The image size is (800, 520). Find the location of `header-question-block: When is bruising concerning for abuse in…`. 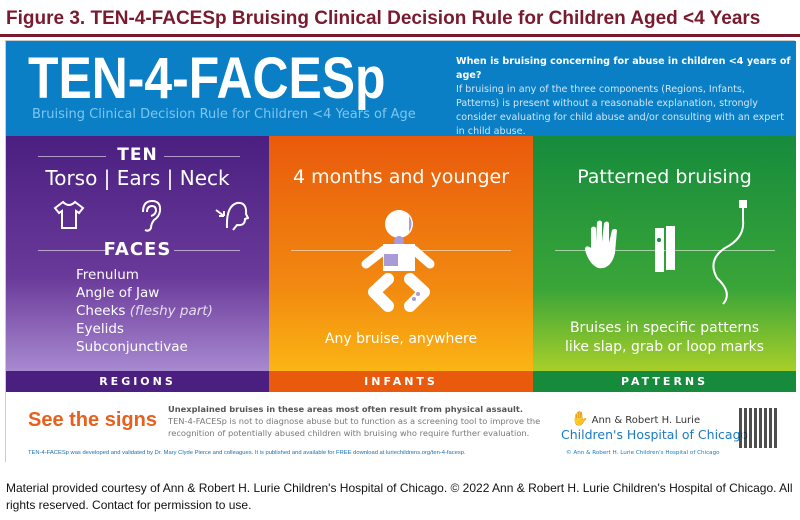

header-question-block: When is bruising concerning for abuse in… is located at coordinates (623, 97).